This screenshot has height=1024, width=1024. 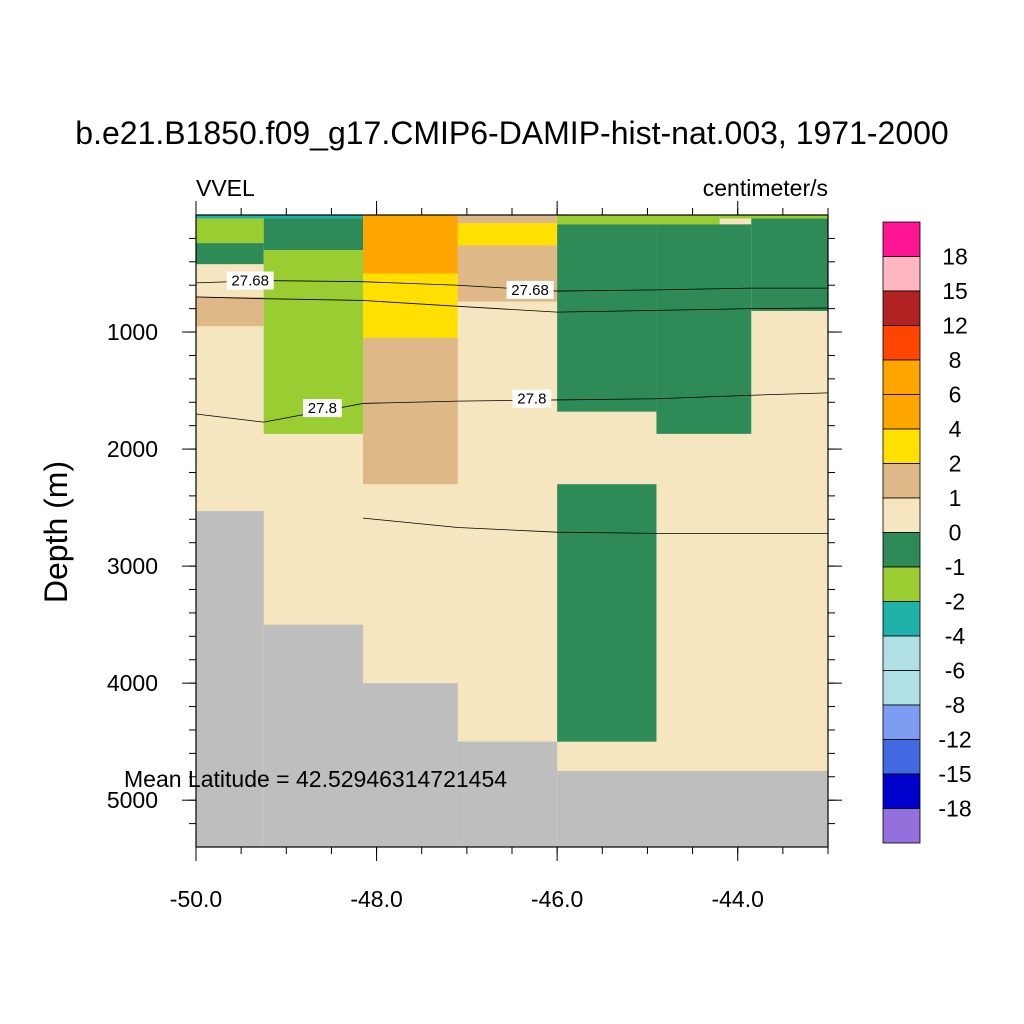 What do you see at coordinates (765, 188) in the screenshot?
I see `subtitle-right: centimeter/s` at bounding box center [765, 188].